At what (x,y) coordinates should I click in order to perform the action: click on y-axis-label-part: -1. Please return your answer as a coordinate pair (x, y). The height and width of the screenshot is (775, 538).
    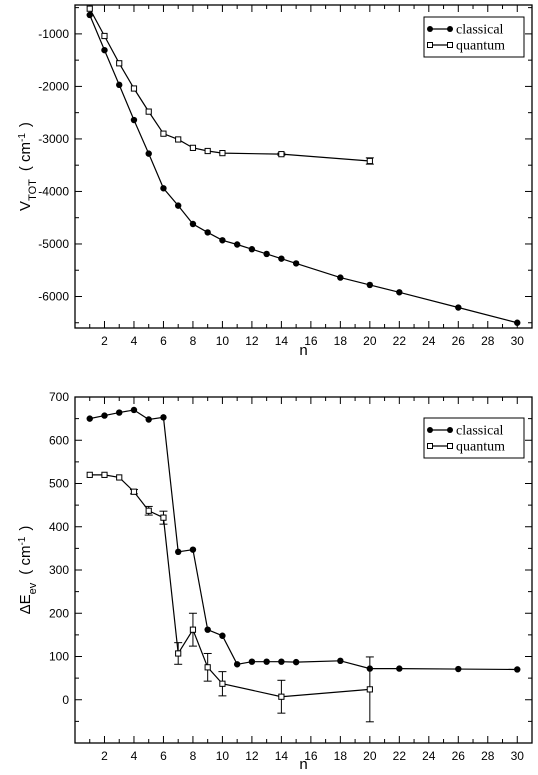
    Looking at the image, I should click on (22, 137).